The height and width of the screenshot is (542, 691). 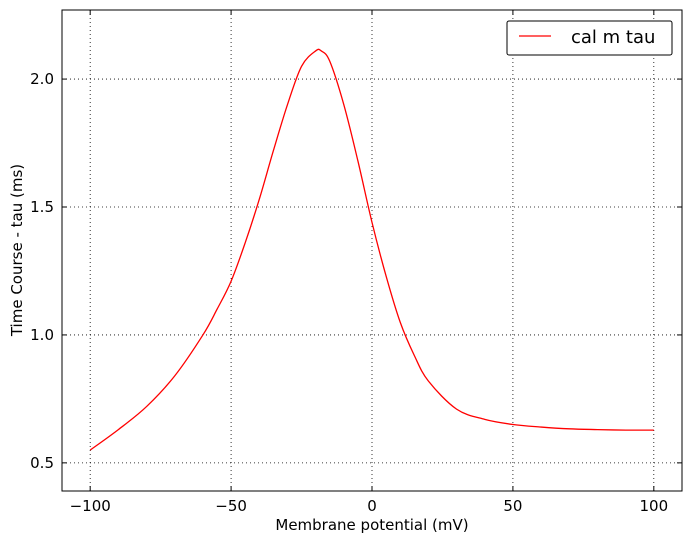 I want to click on x-tick-label: 100, so click(x=653, y=506).